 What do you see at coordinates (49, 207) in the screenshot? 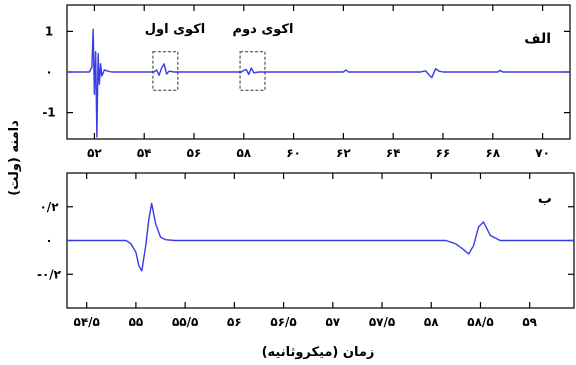
I see `y-tick-label: ۰/۲` at bounding box center [49, 207].